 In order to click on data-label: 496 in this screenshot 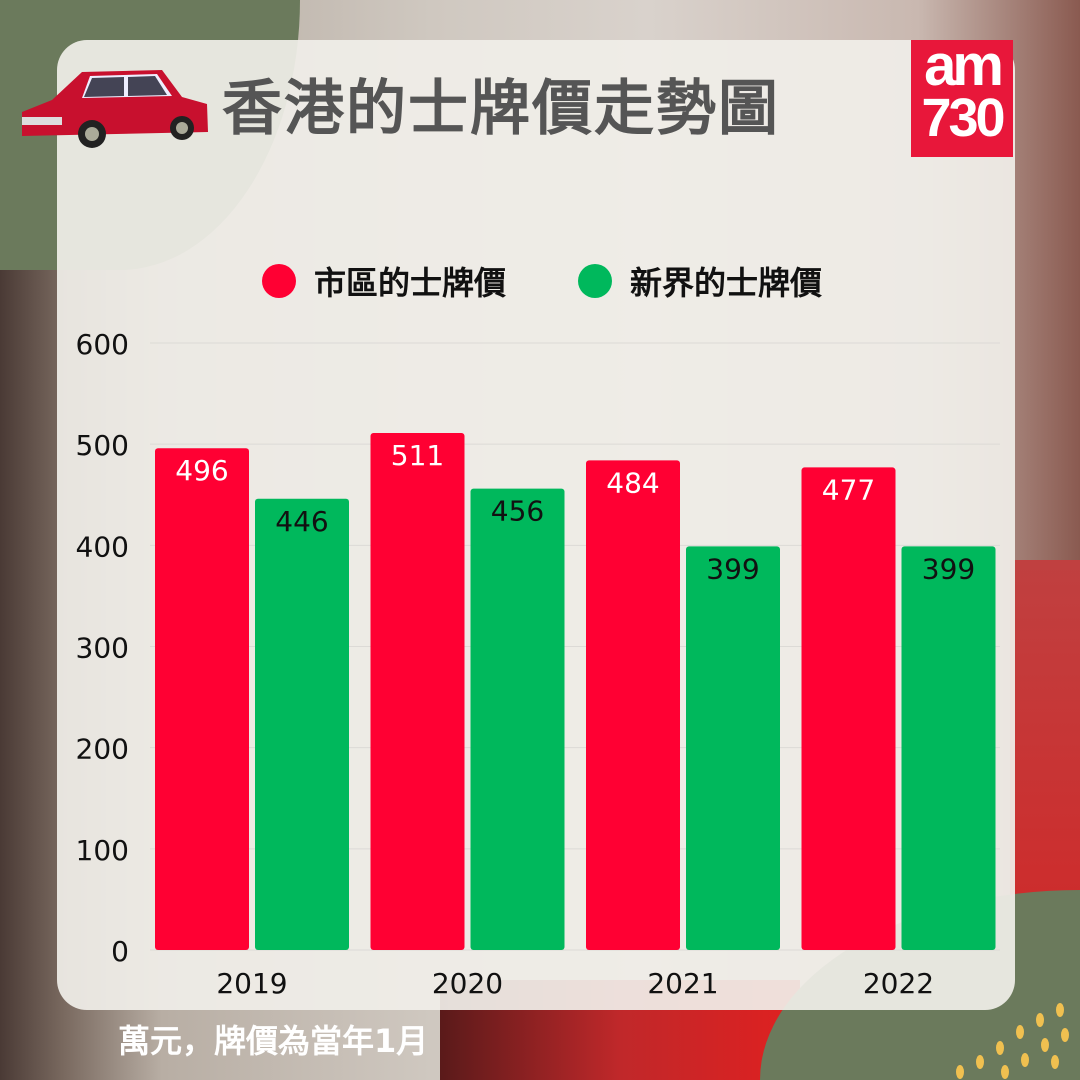, I will do `click(201, 470)`.